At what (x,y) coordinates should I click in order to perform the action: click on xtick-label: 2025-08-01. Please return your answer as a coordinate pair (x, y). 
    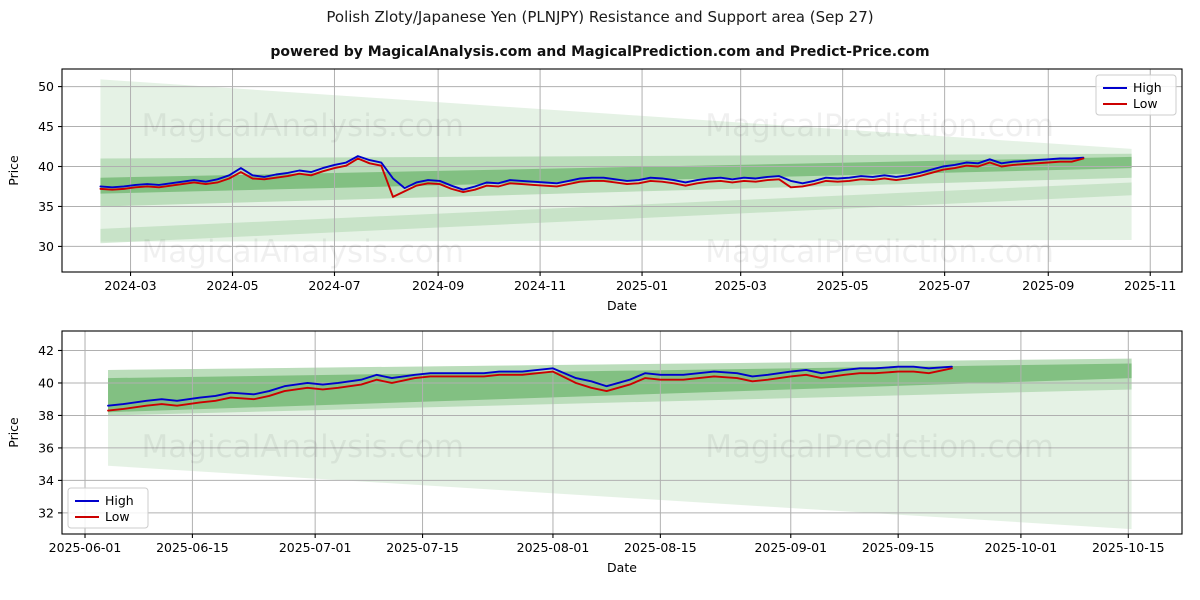
    Looking at the image, I should click on (553, 547).